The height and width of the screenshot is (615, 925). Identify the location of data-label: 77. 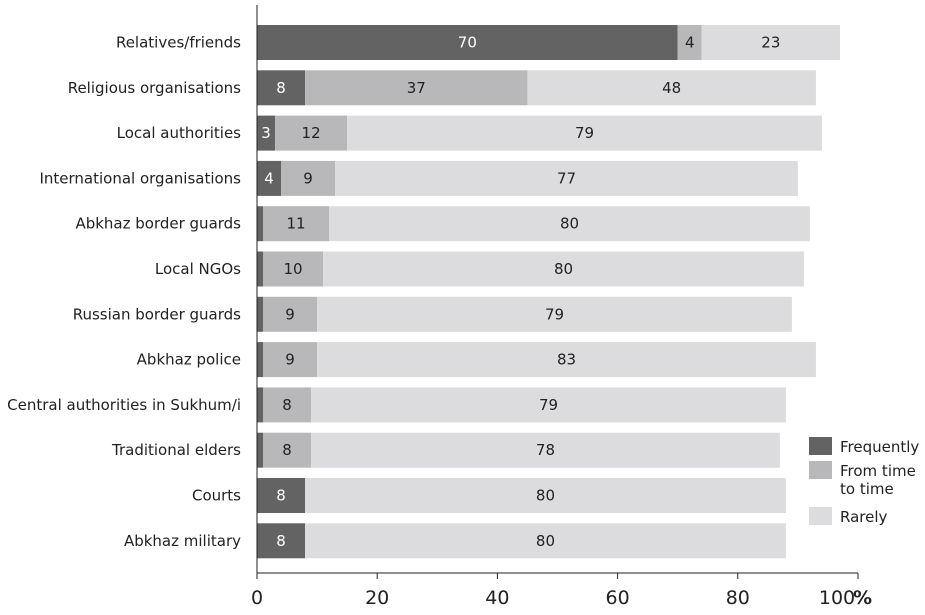
(566, 178).